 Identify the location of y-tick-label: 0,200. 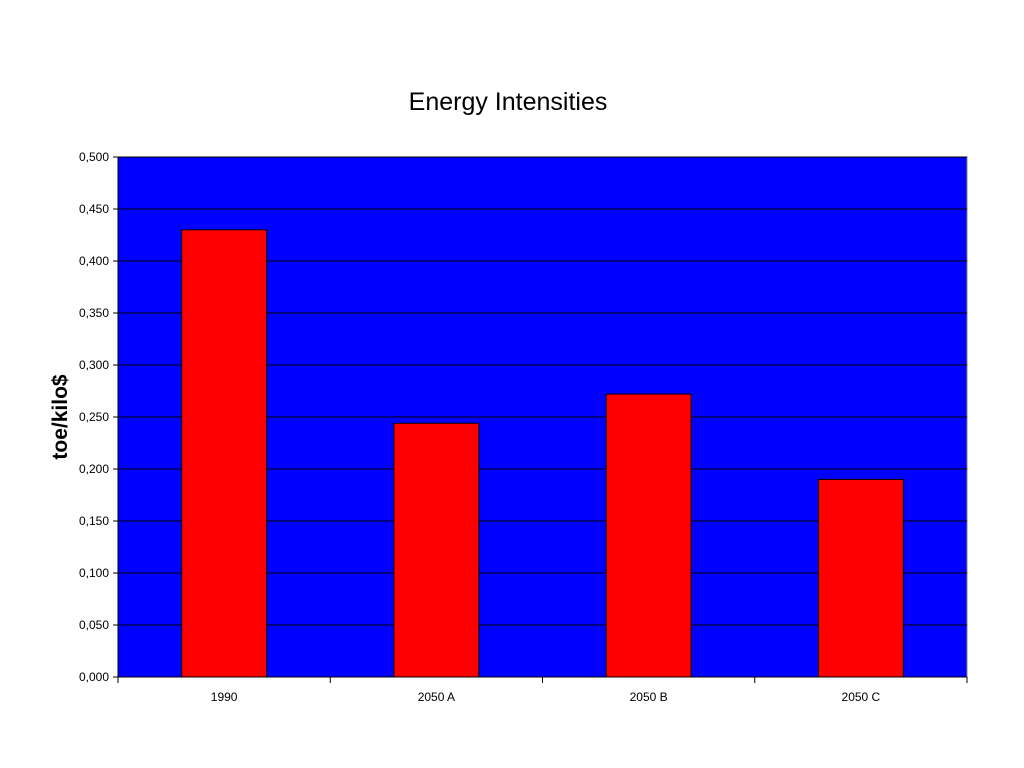
(94, 469).